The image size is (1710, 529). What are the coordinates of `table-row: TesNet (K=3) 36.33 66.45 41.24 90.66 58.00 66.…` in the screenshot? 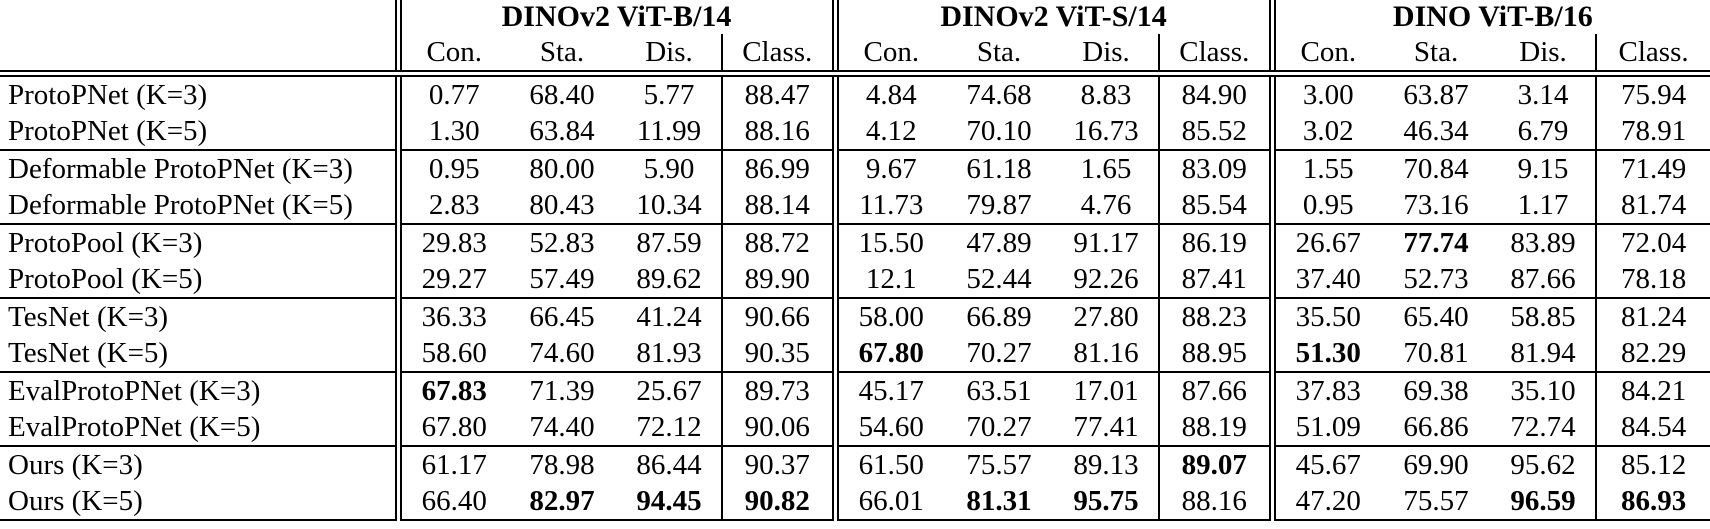 It's located at (855, 316).